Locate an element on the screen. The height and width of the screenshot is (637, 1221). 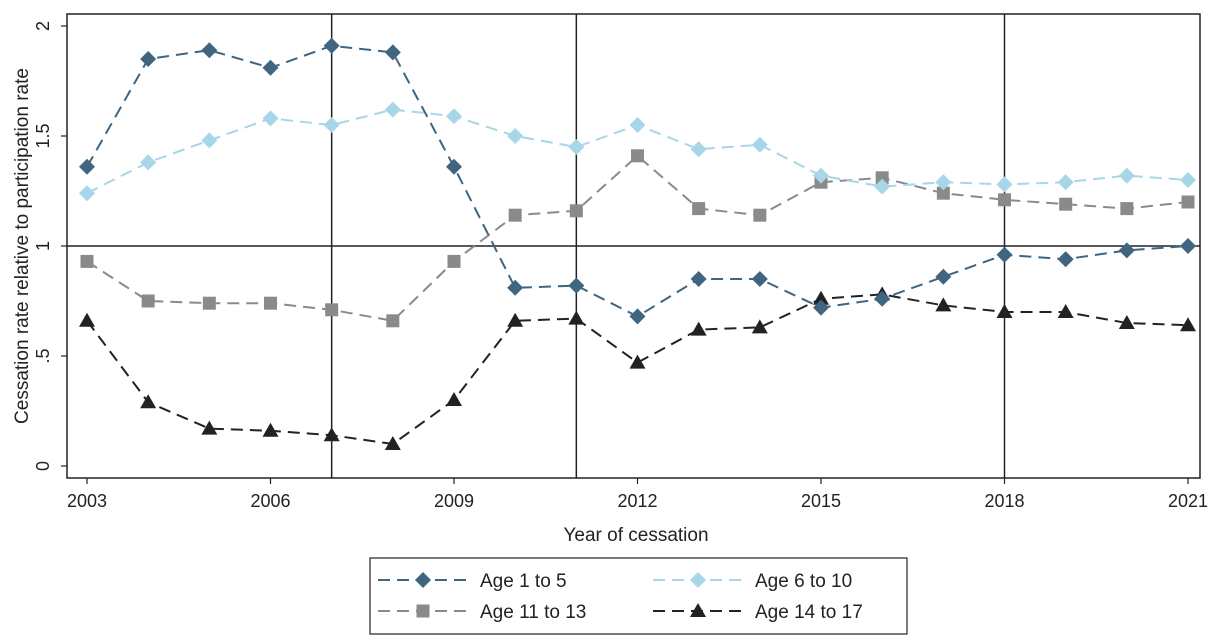
legend-label: Age 11 to 13 is located at coordinates (533, 612).